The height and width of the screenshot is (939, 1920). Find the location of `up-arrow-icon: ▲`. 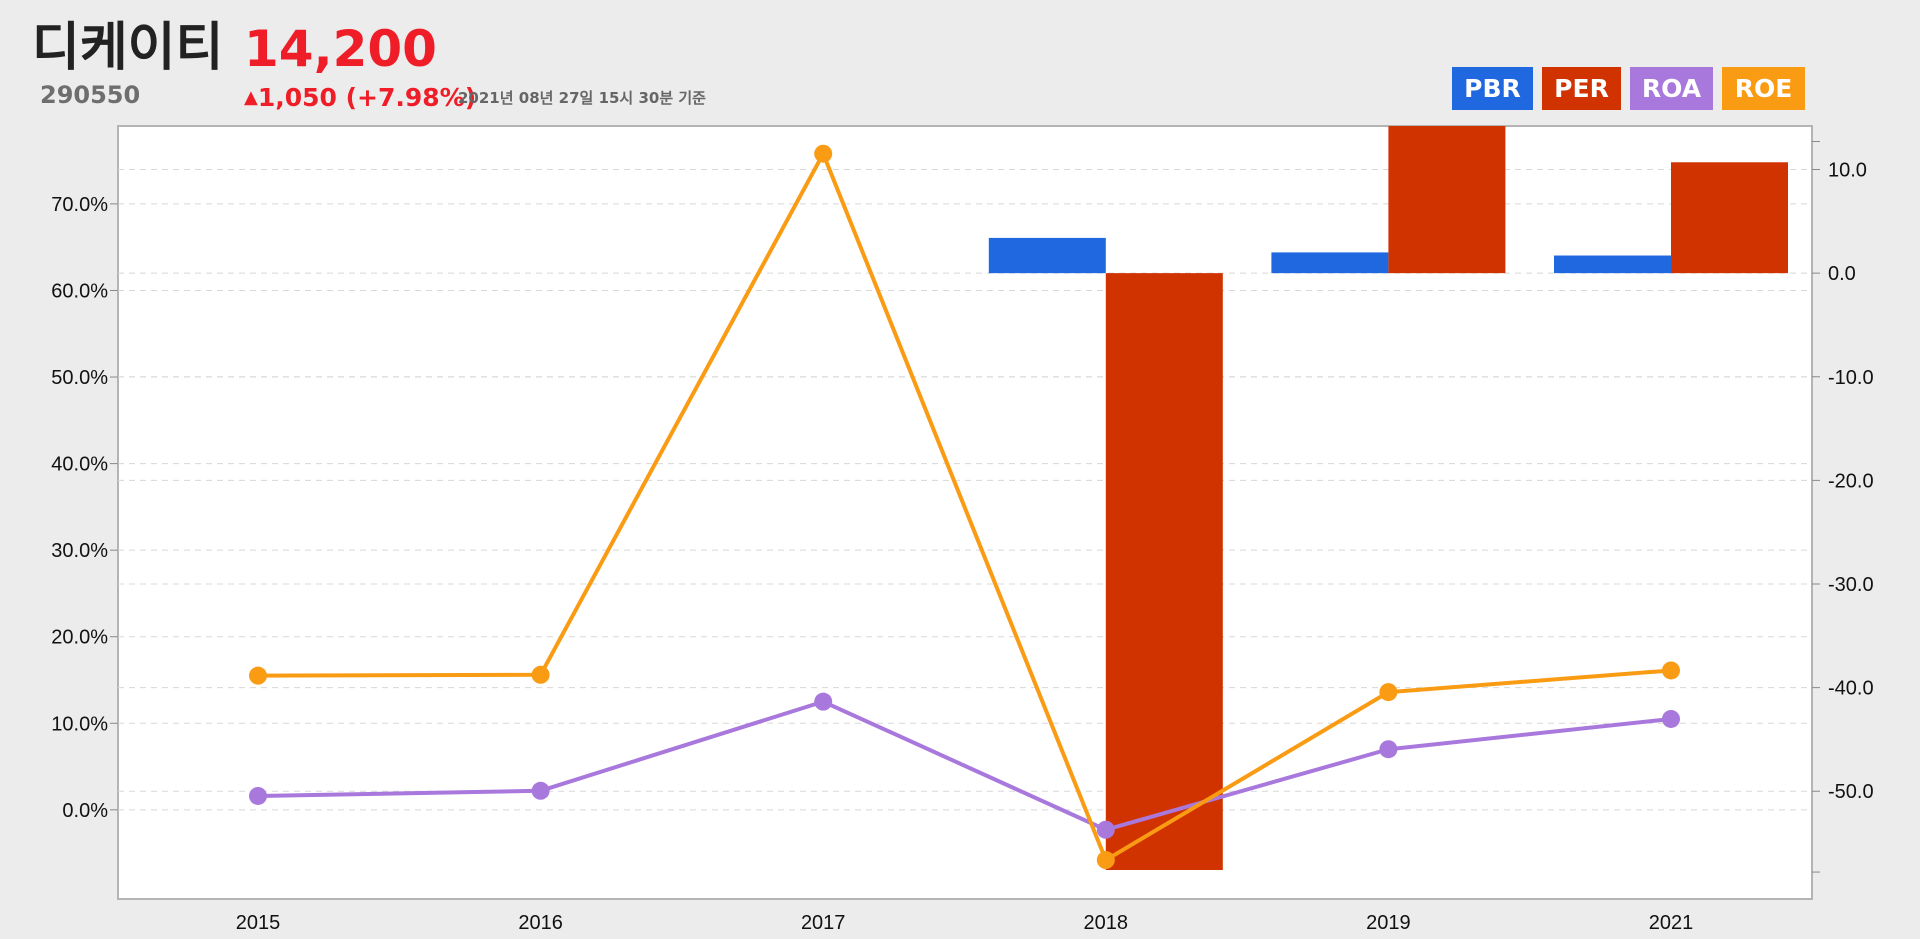

up-arrow-icon: ▲ is located at coordinates (251, 97).